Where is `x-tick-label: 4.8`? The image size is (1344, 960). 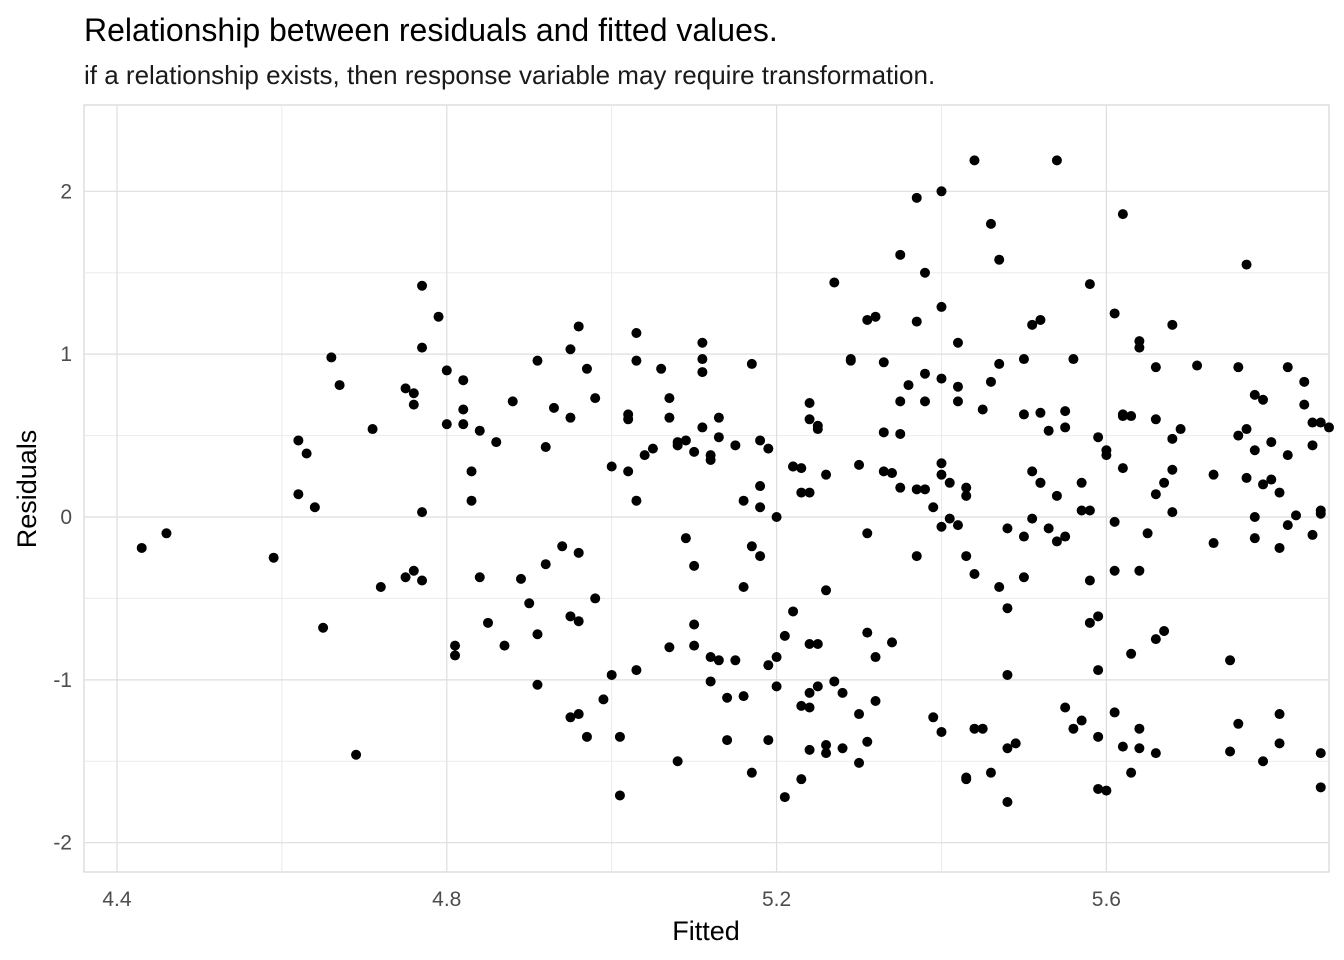 x-tick-label: 4.8 is located at coordinates (446, 899).